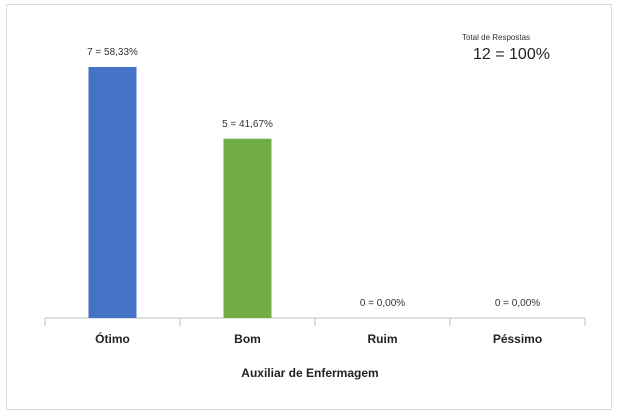 The image size is (621, 418). Describe the element at coordinates (496, 37) in the screenshot. I see `total-caption: Total de Respostas` at that location.